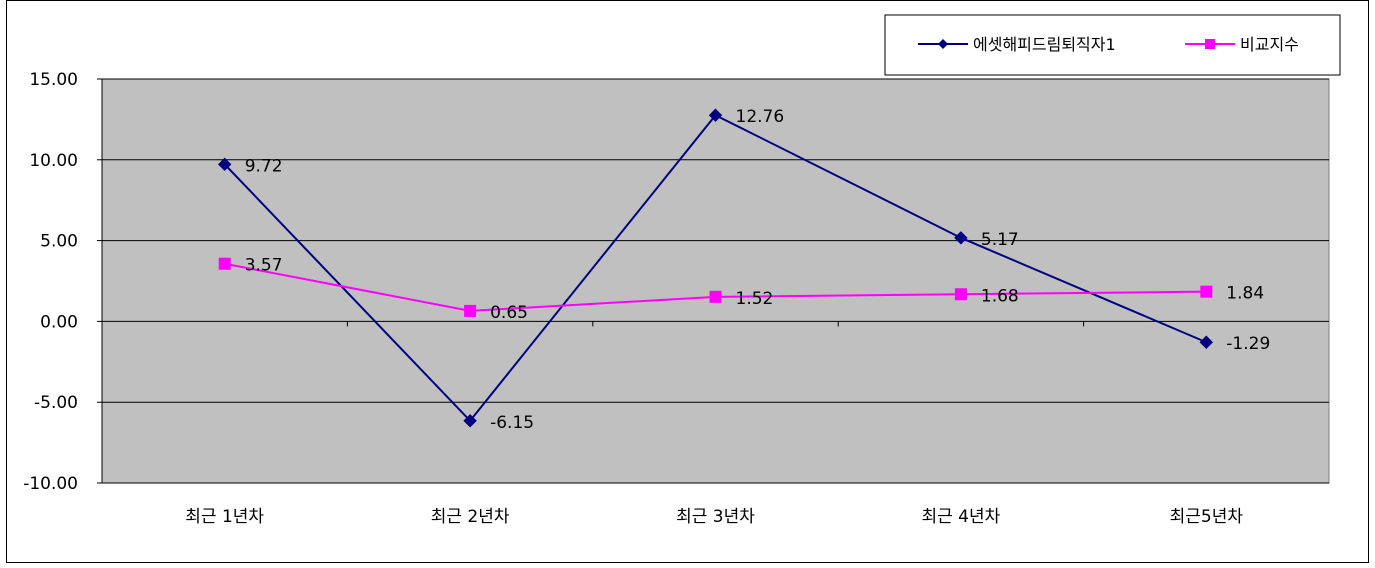 The width and height of the screenshot is (1375, 568). Describe the element at coordinates (59, 242) in the screenshot. I see `y-tick-label: 5.00` at that location.